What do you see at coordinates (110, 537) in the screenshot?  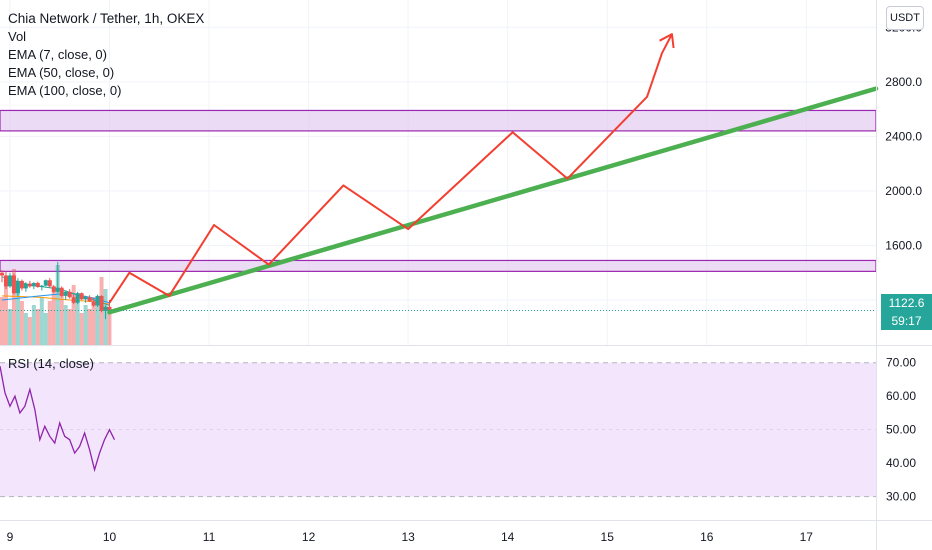 I see `x-tick-label: 10` at bounding box center [110, 537].